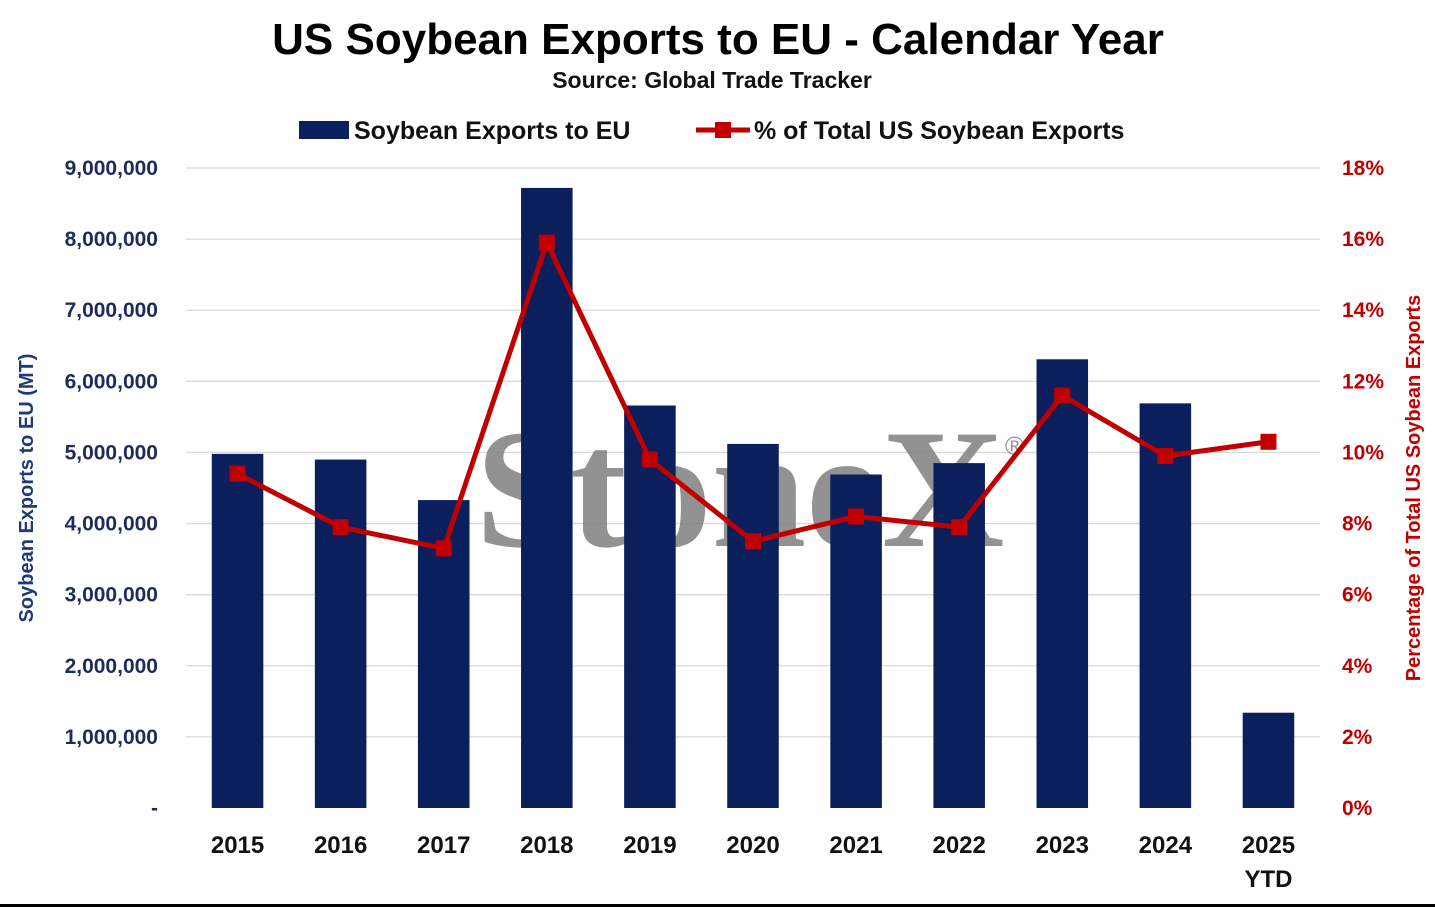 This screenshot has height=907, width=1435. I want to click on x-tick-label-line: 2022, so click(958, 845).